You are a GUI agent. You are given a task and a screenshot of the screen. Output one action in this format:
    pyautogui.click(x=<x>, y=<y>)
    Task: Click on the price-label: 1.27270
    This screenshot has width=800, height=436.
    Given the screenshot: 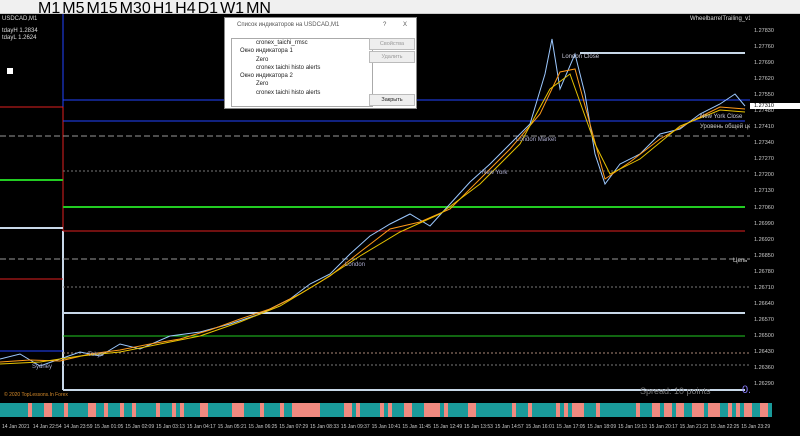 What is the action you would take?
    pyautogui.click(x=764, y=159)
    